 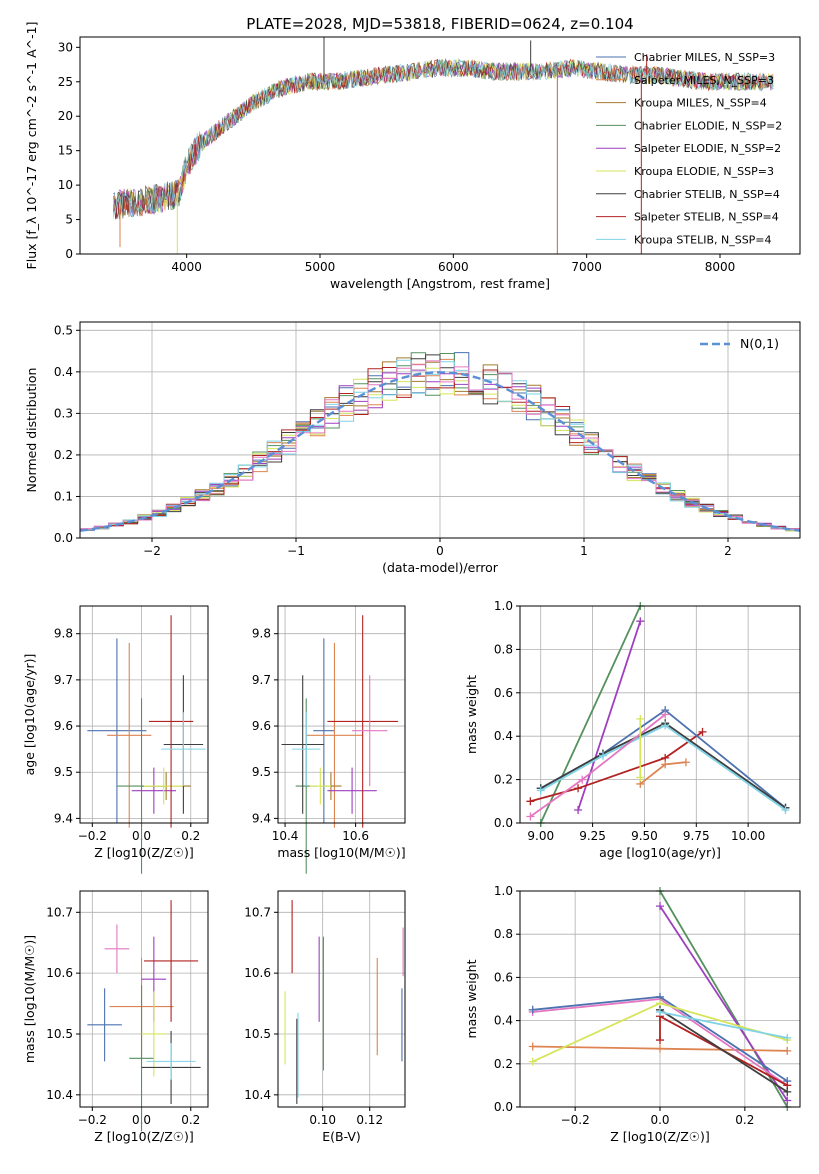 I want to click on x-axis-label: (data-model)/error, so click(x=440, y=567).